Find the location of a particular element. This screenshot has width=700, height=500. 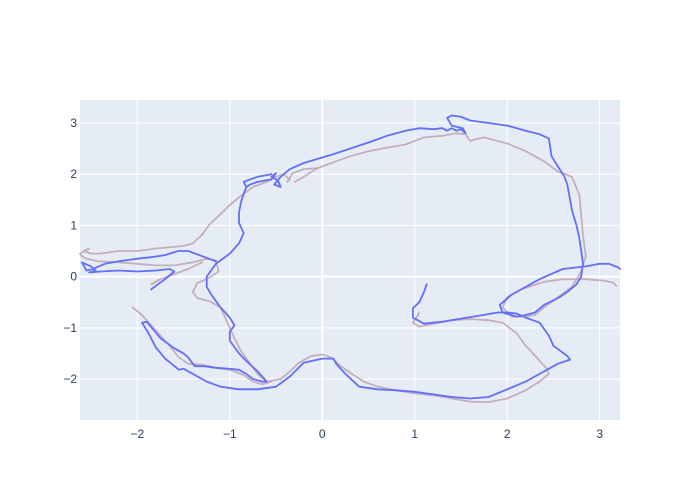

y-tick-label: 3 is located at coordinates (73, 123).